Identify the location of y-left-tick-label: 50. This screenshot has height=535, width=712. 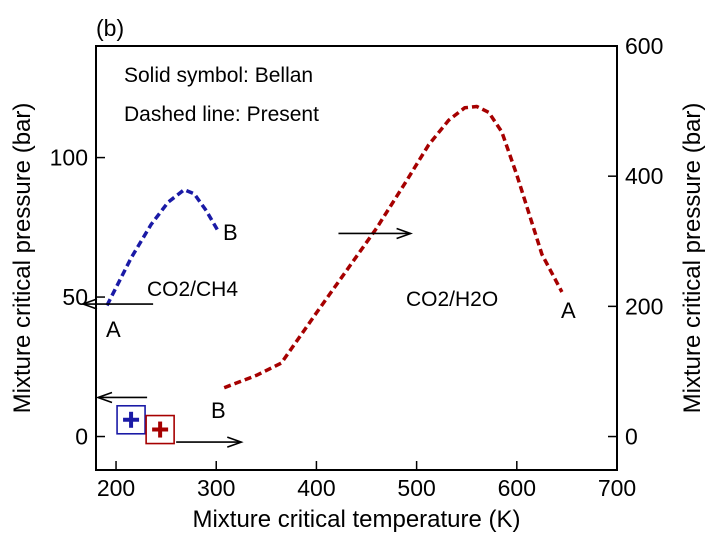
(75, 297).